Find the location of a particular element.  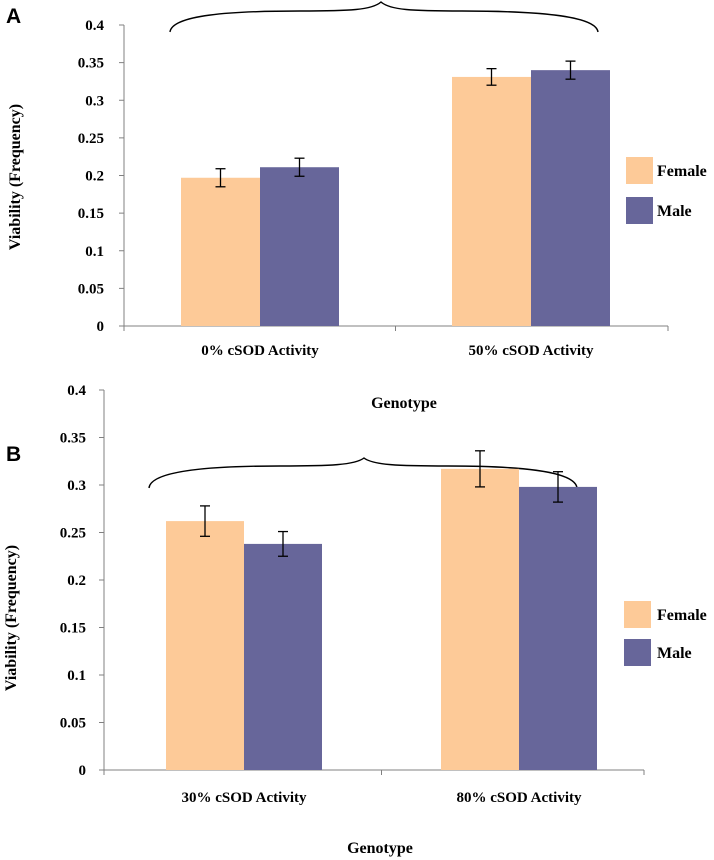

panel-label-a: A is located at coordinates (13, 16).